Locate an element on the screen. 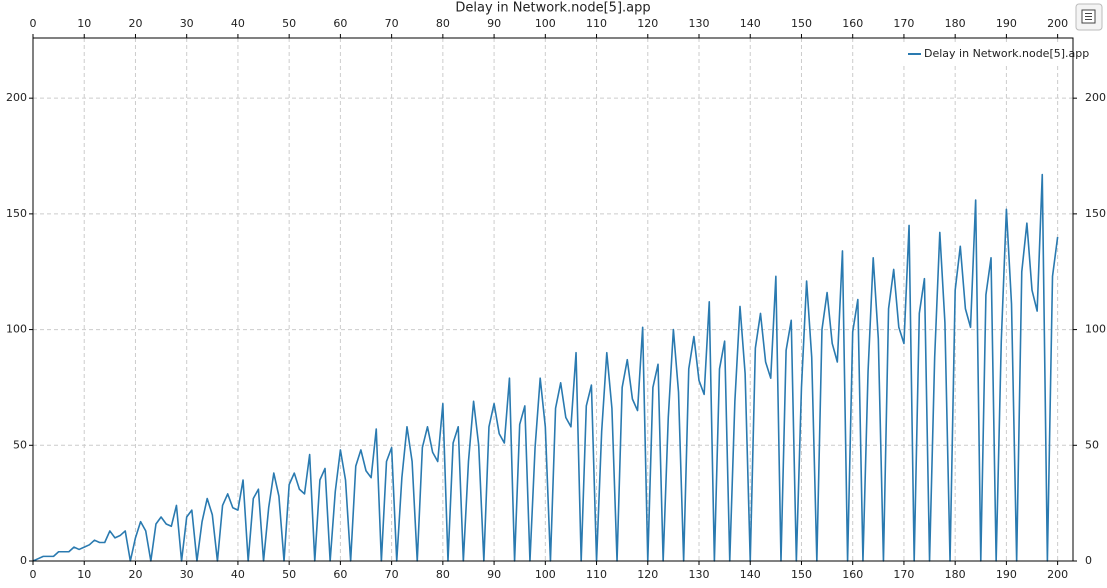 The height and width of the screenshot is (588, 1107). x-tick-label: 100 is located at coordinates (545, 574).